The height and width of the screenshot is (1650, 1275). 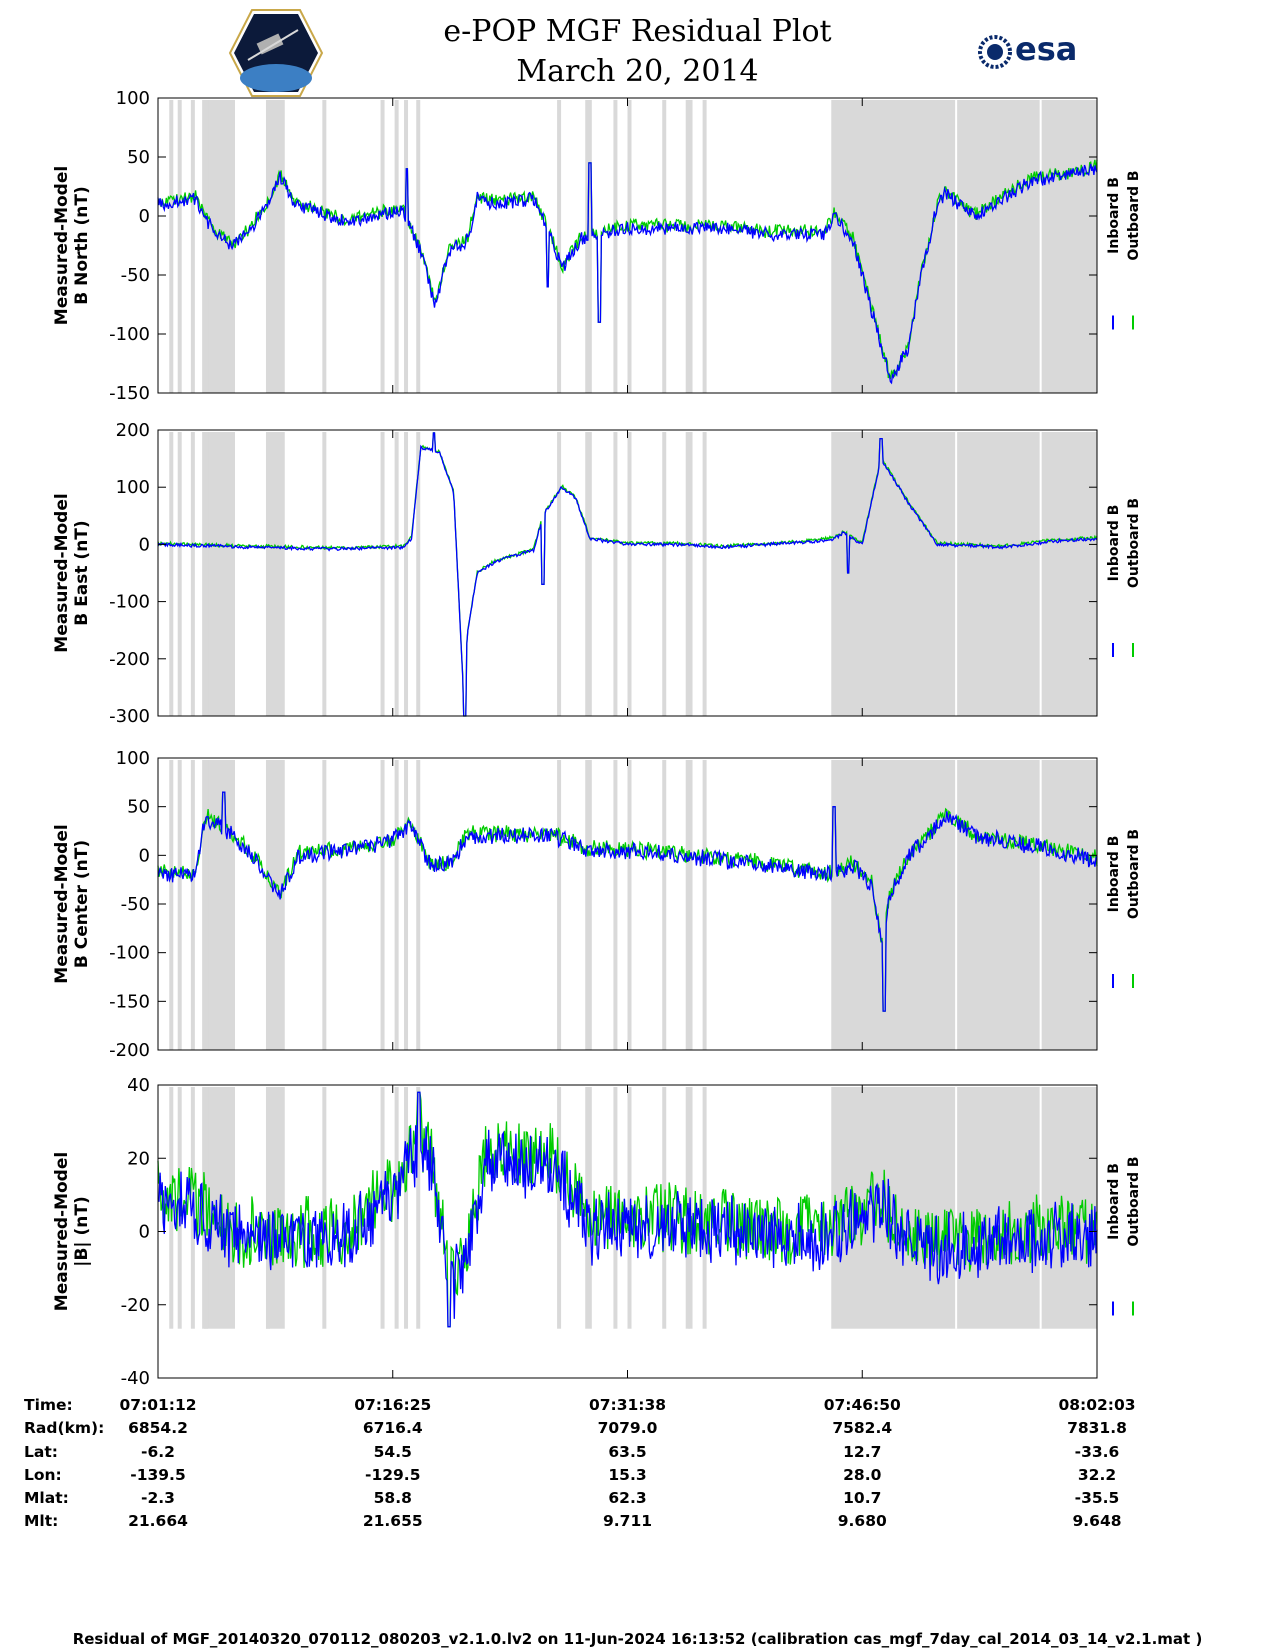 What do you see at coordinates (628, 1428) in the screenshot?
I see `orbit-value-rad: 7079.0` at bounding box center [628, 1428].